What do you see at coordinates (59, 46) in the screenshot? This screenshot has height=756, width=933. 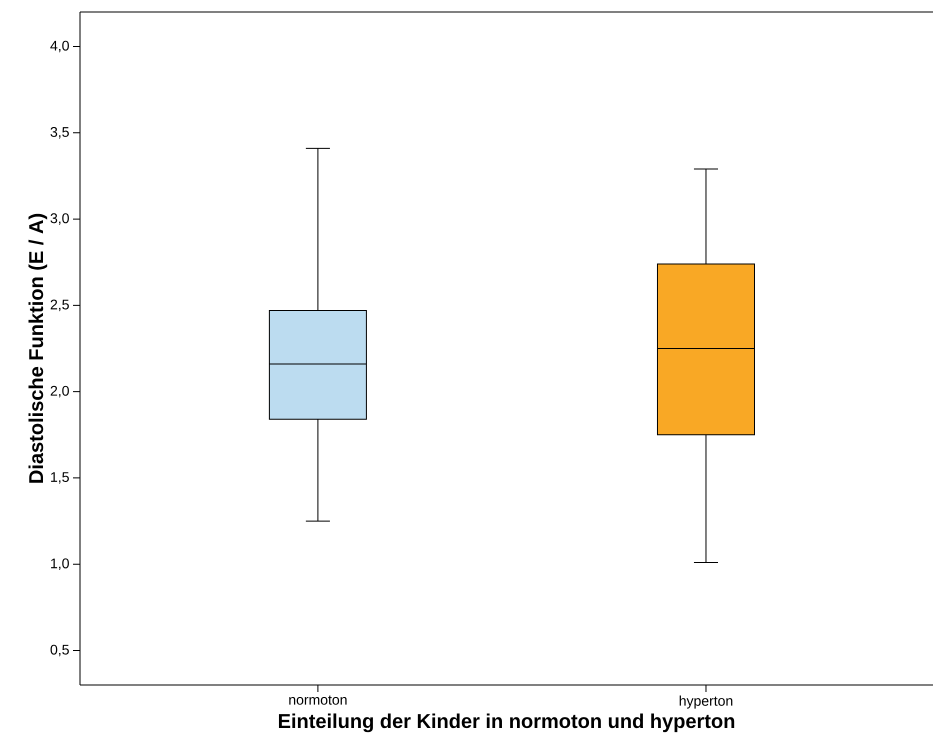 I see `y-tick-label: 4,0` at bounding box center [59, 46].